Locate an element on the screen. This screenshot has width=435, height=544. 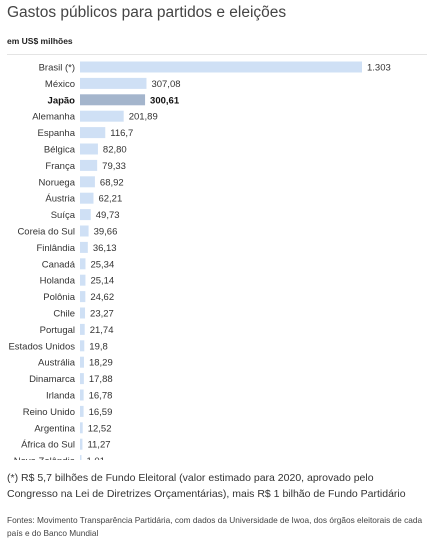
bar-reino-unido is located at coordinates (82, 411).